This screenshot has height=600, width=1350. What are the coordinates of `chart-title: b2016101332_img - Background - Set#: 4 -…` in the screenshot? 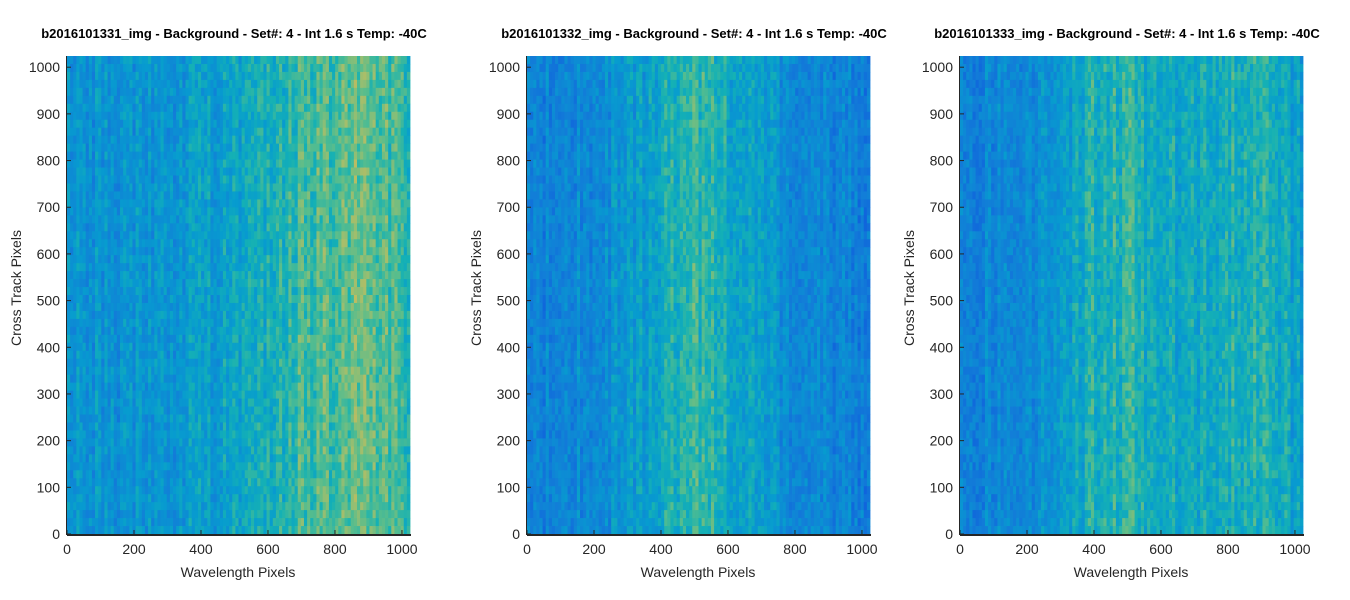 It's located at (694, 33).